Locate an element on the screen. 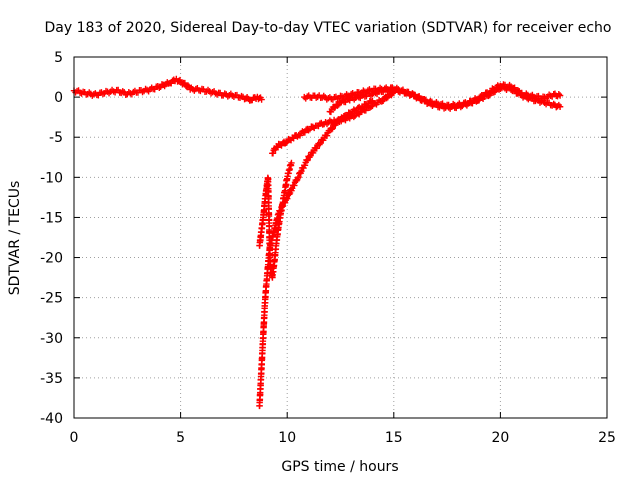  y-tick-label: -20 is located at coordinates (51, 259).